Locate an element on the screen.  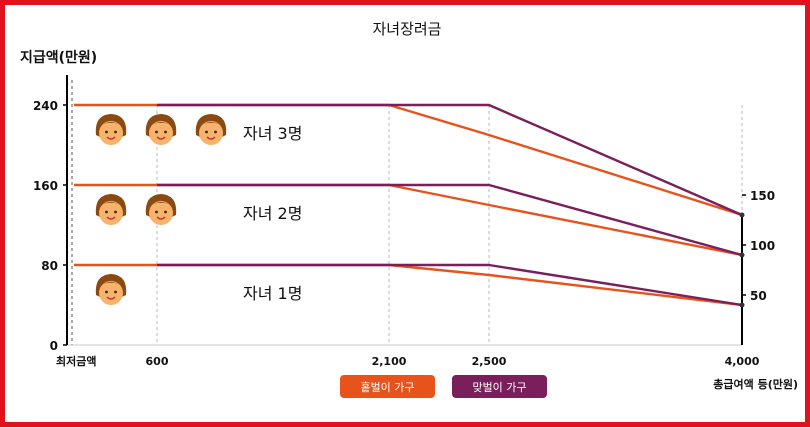
x-axis-title: 총급여액 등(만원) is located at coordinates (755, 384).